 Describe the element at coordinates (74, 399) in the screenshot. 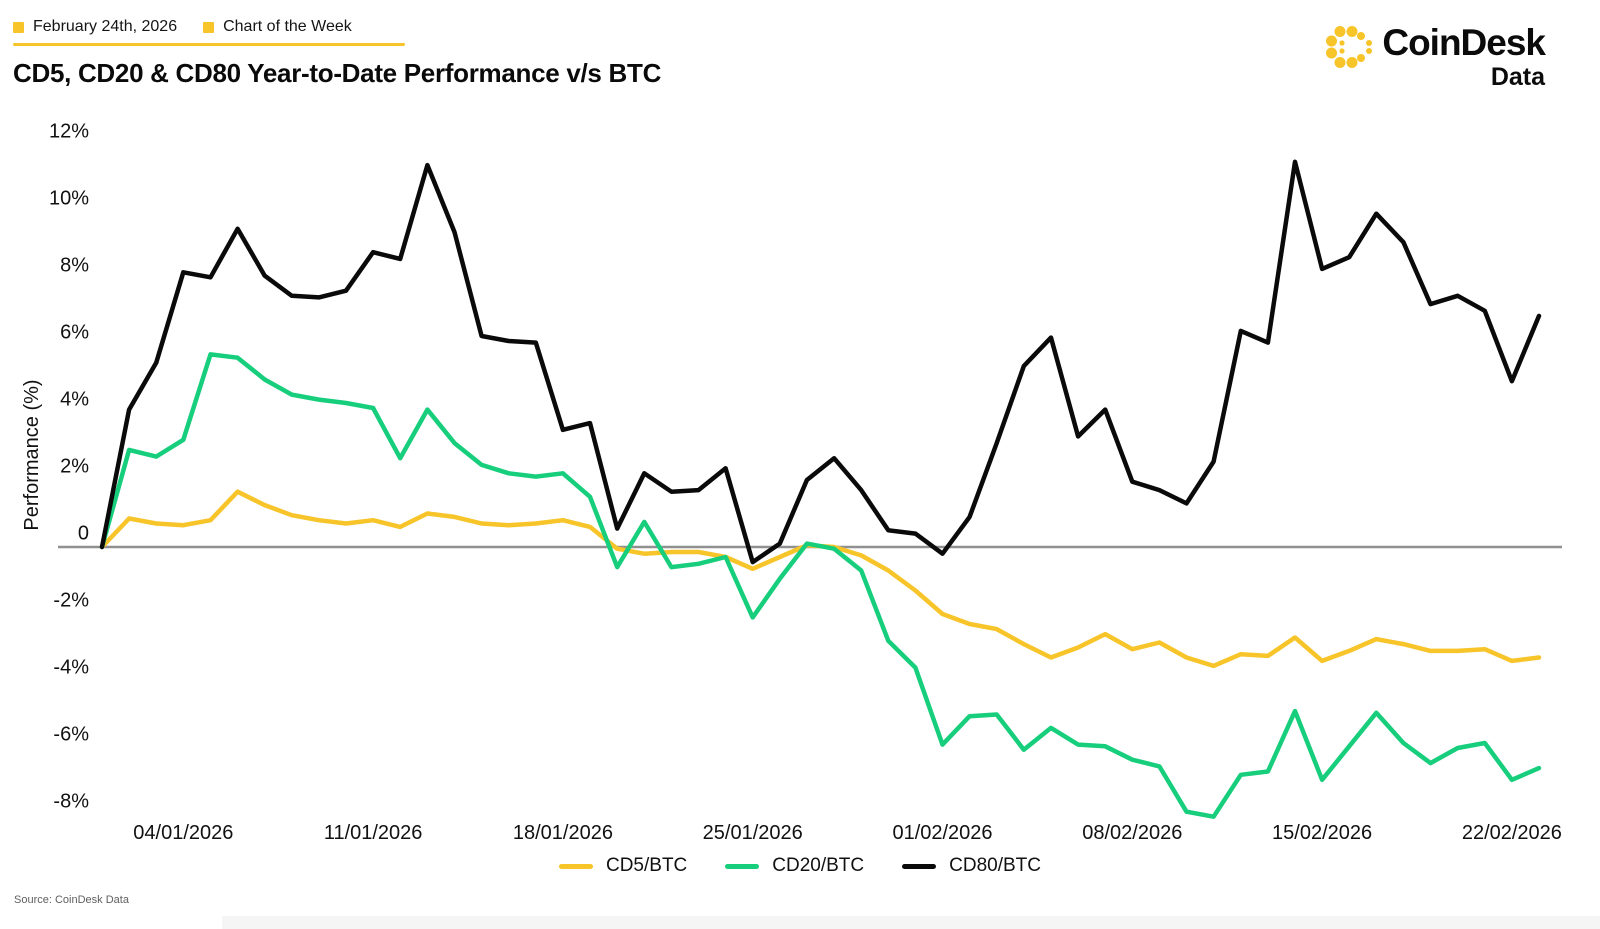

I see `y-axis-tick-label: 4%` at that location.